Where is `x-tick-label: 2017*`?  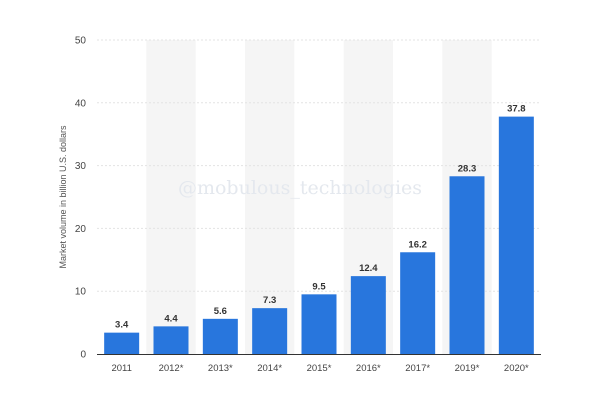 x-tick-label: 2017* is located at coordinates (417, 368).